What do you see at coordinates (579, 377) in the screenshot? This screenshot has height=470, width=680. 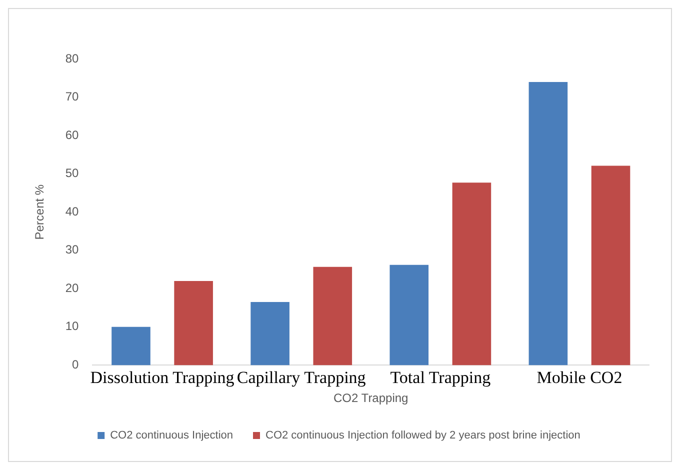 I see `x-tick-label: Mobile CO2` at bounding box center [579, 377].